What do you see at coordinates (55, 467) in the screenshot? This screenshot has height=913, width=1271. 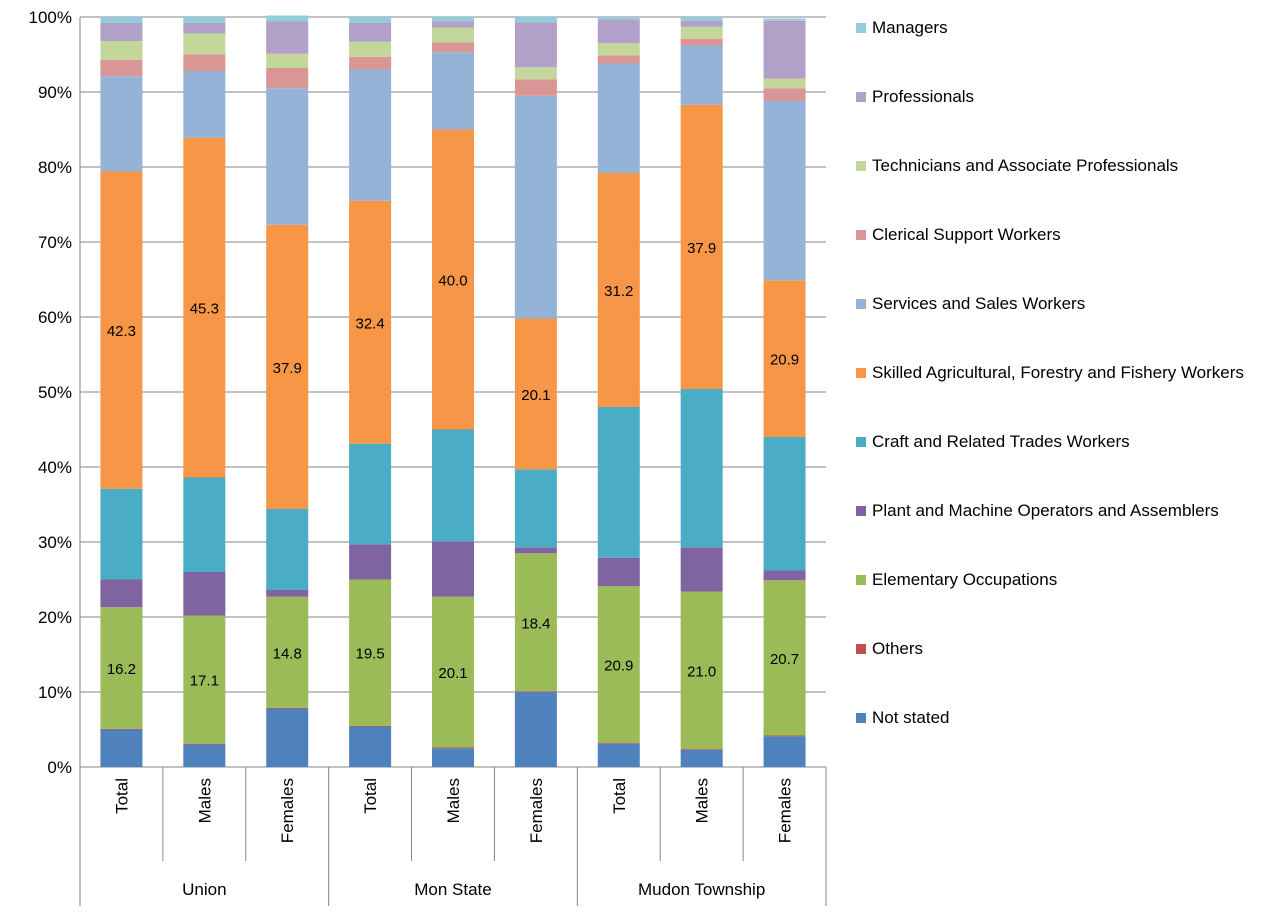 I see `y-tick-label: 40%` at bounding box center [55, 467].